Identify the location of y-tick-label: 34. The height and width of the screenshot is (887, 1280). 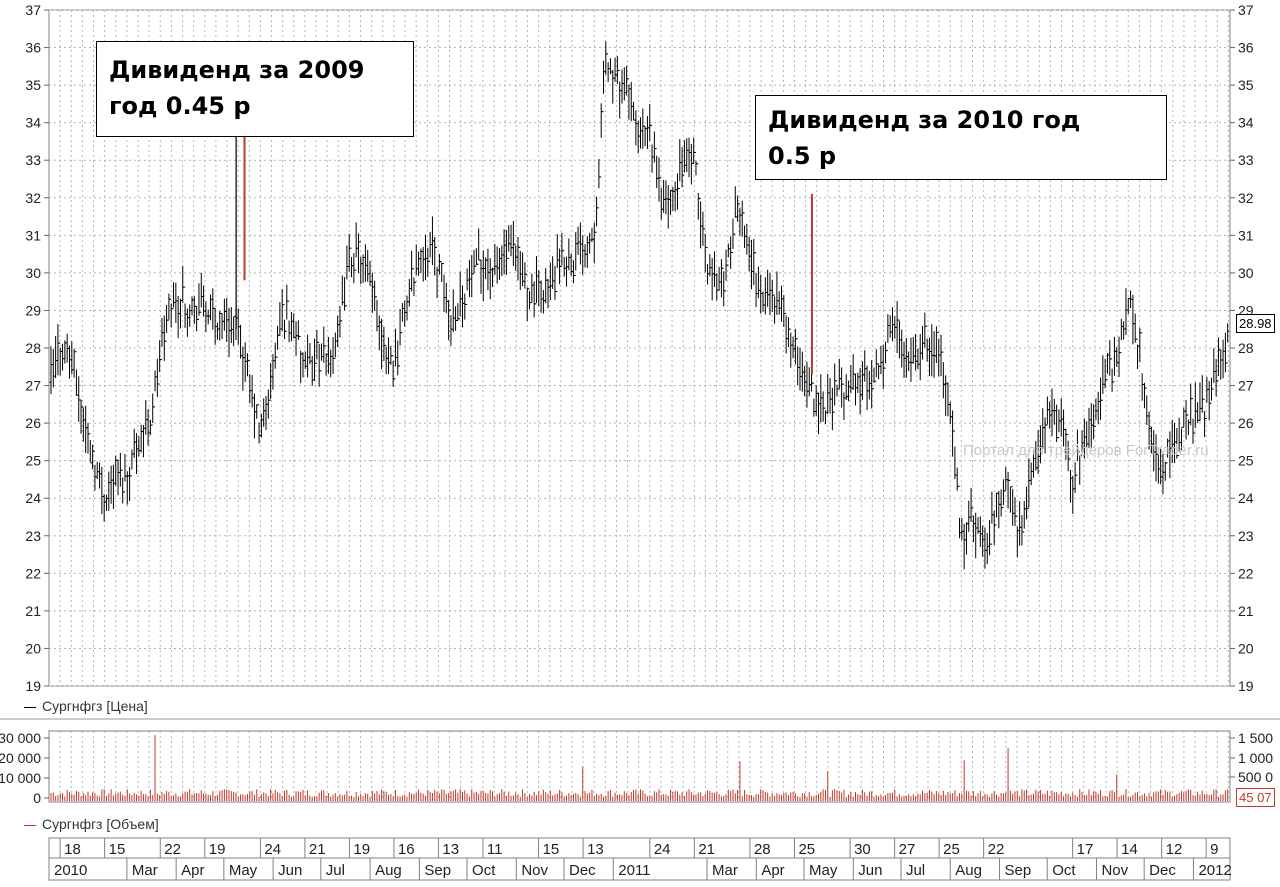
(33, 123).